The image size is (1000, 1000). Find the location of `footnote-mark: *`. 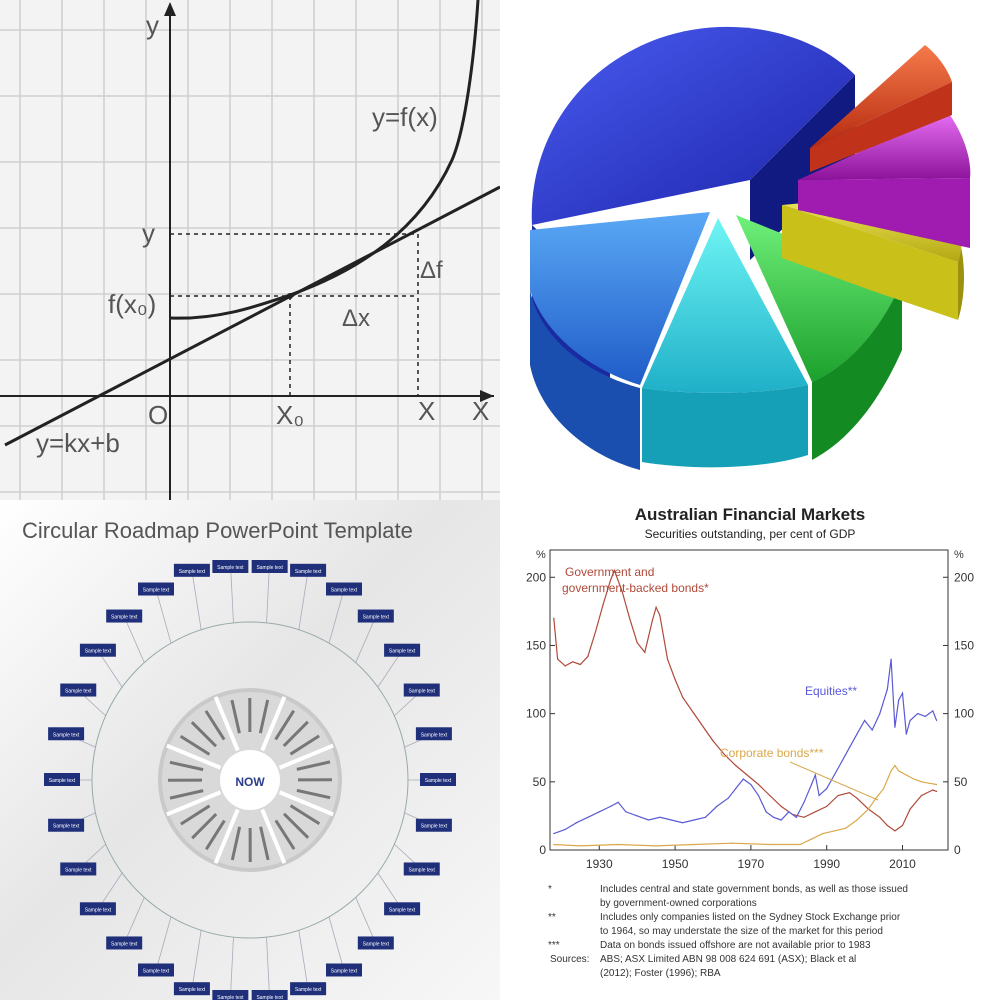

footnote-mark: * is located at coordinates (550, 889).